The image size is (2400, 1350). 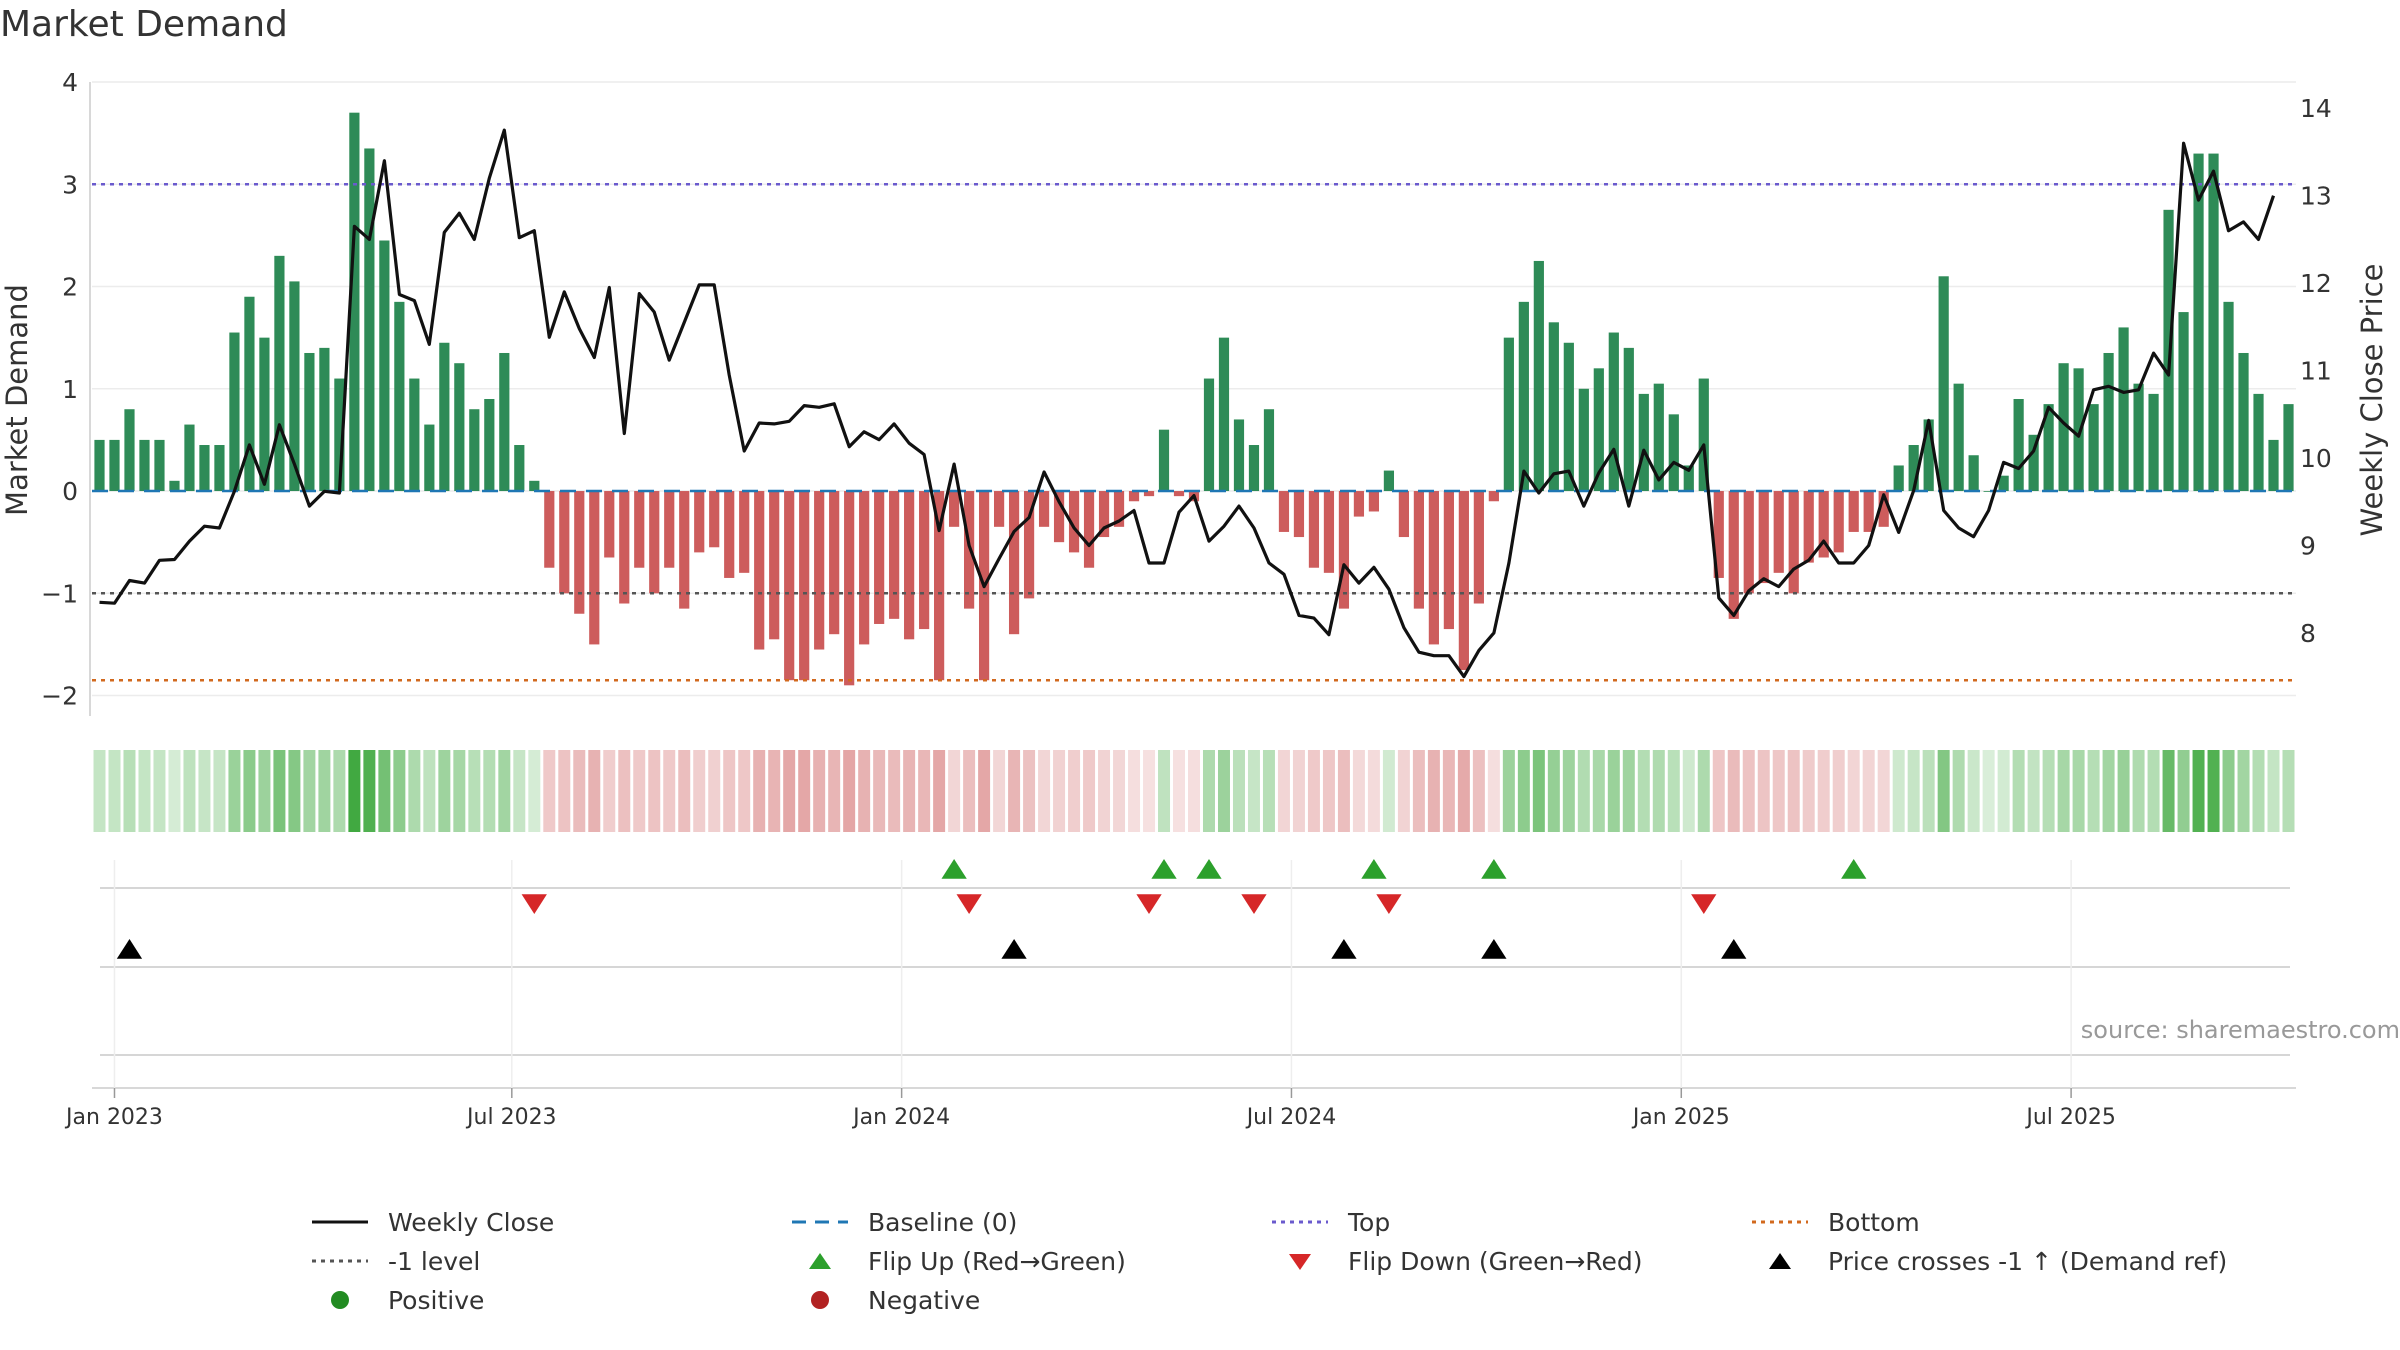 I want to click on dotted-line-icon, so click(x=1300, y=1222).